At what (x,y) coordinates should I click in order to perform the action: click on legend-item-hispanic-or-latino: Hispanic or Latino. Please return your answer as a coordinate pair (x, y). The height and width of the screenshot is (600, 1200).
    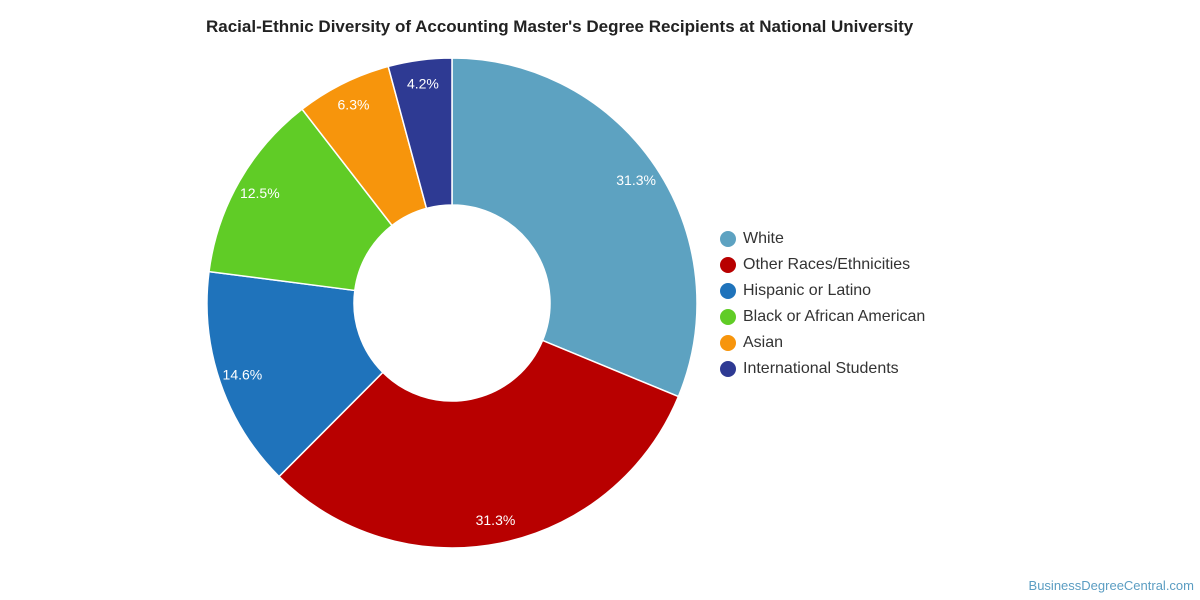
    Looking at the image, I should click on (822, 291).